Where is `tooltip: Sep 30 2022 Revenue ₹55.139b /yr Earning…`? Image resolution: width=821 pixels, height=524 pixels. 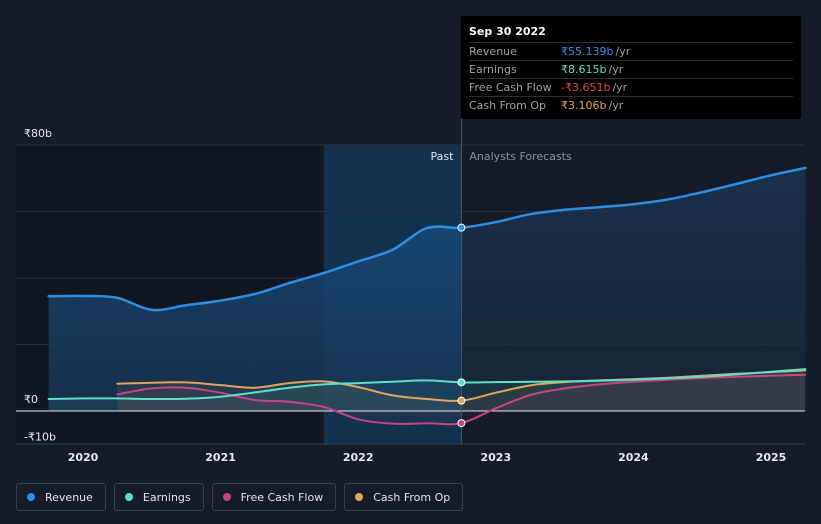 tooltip: Sep 30 2022 Revenue ₹55.139b /yr Earning… is located at coordinates (631, 67).